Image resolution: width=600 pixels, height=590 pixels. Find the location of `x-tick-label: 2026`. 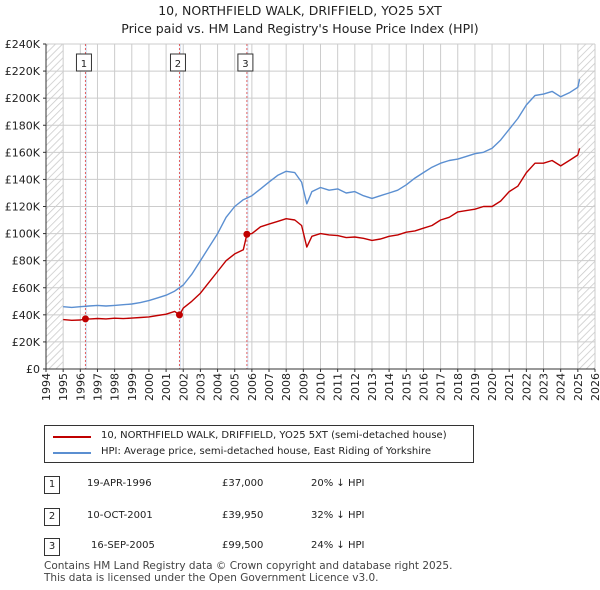

x-tick-label: 2026 is located at coordinates (594, 387).